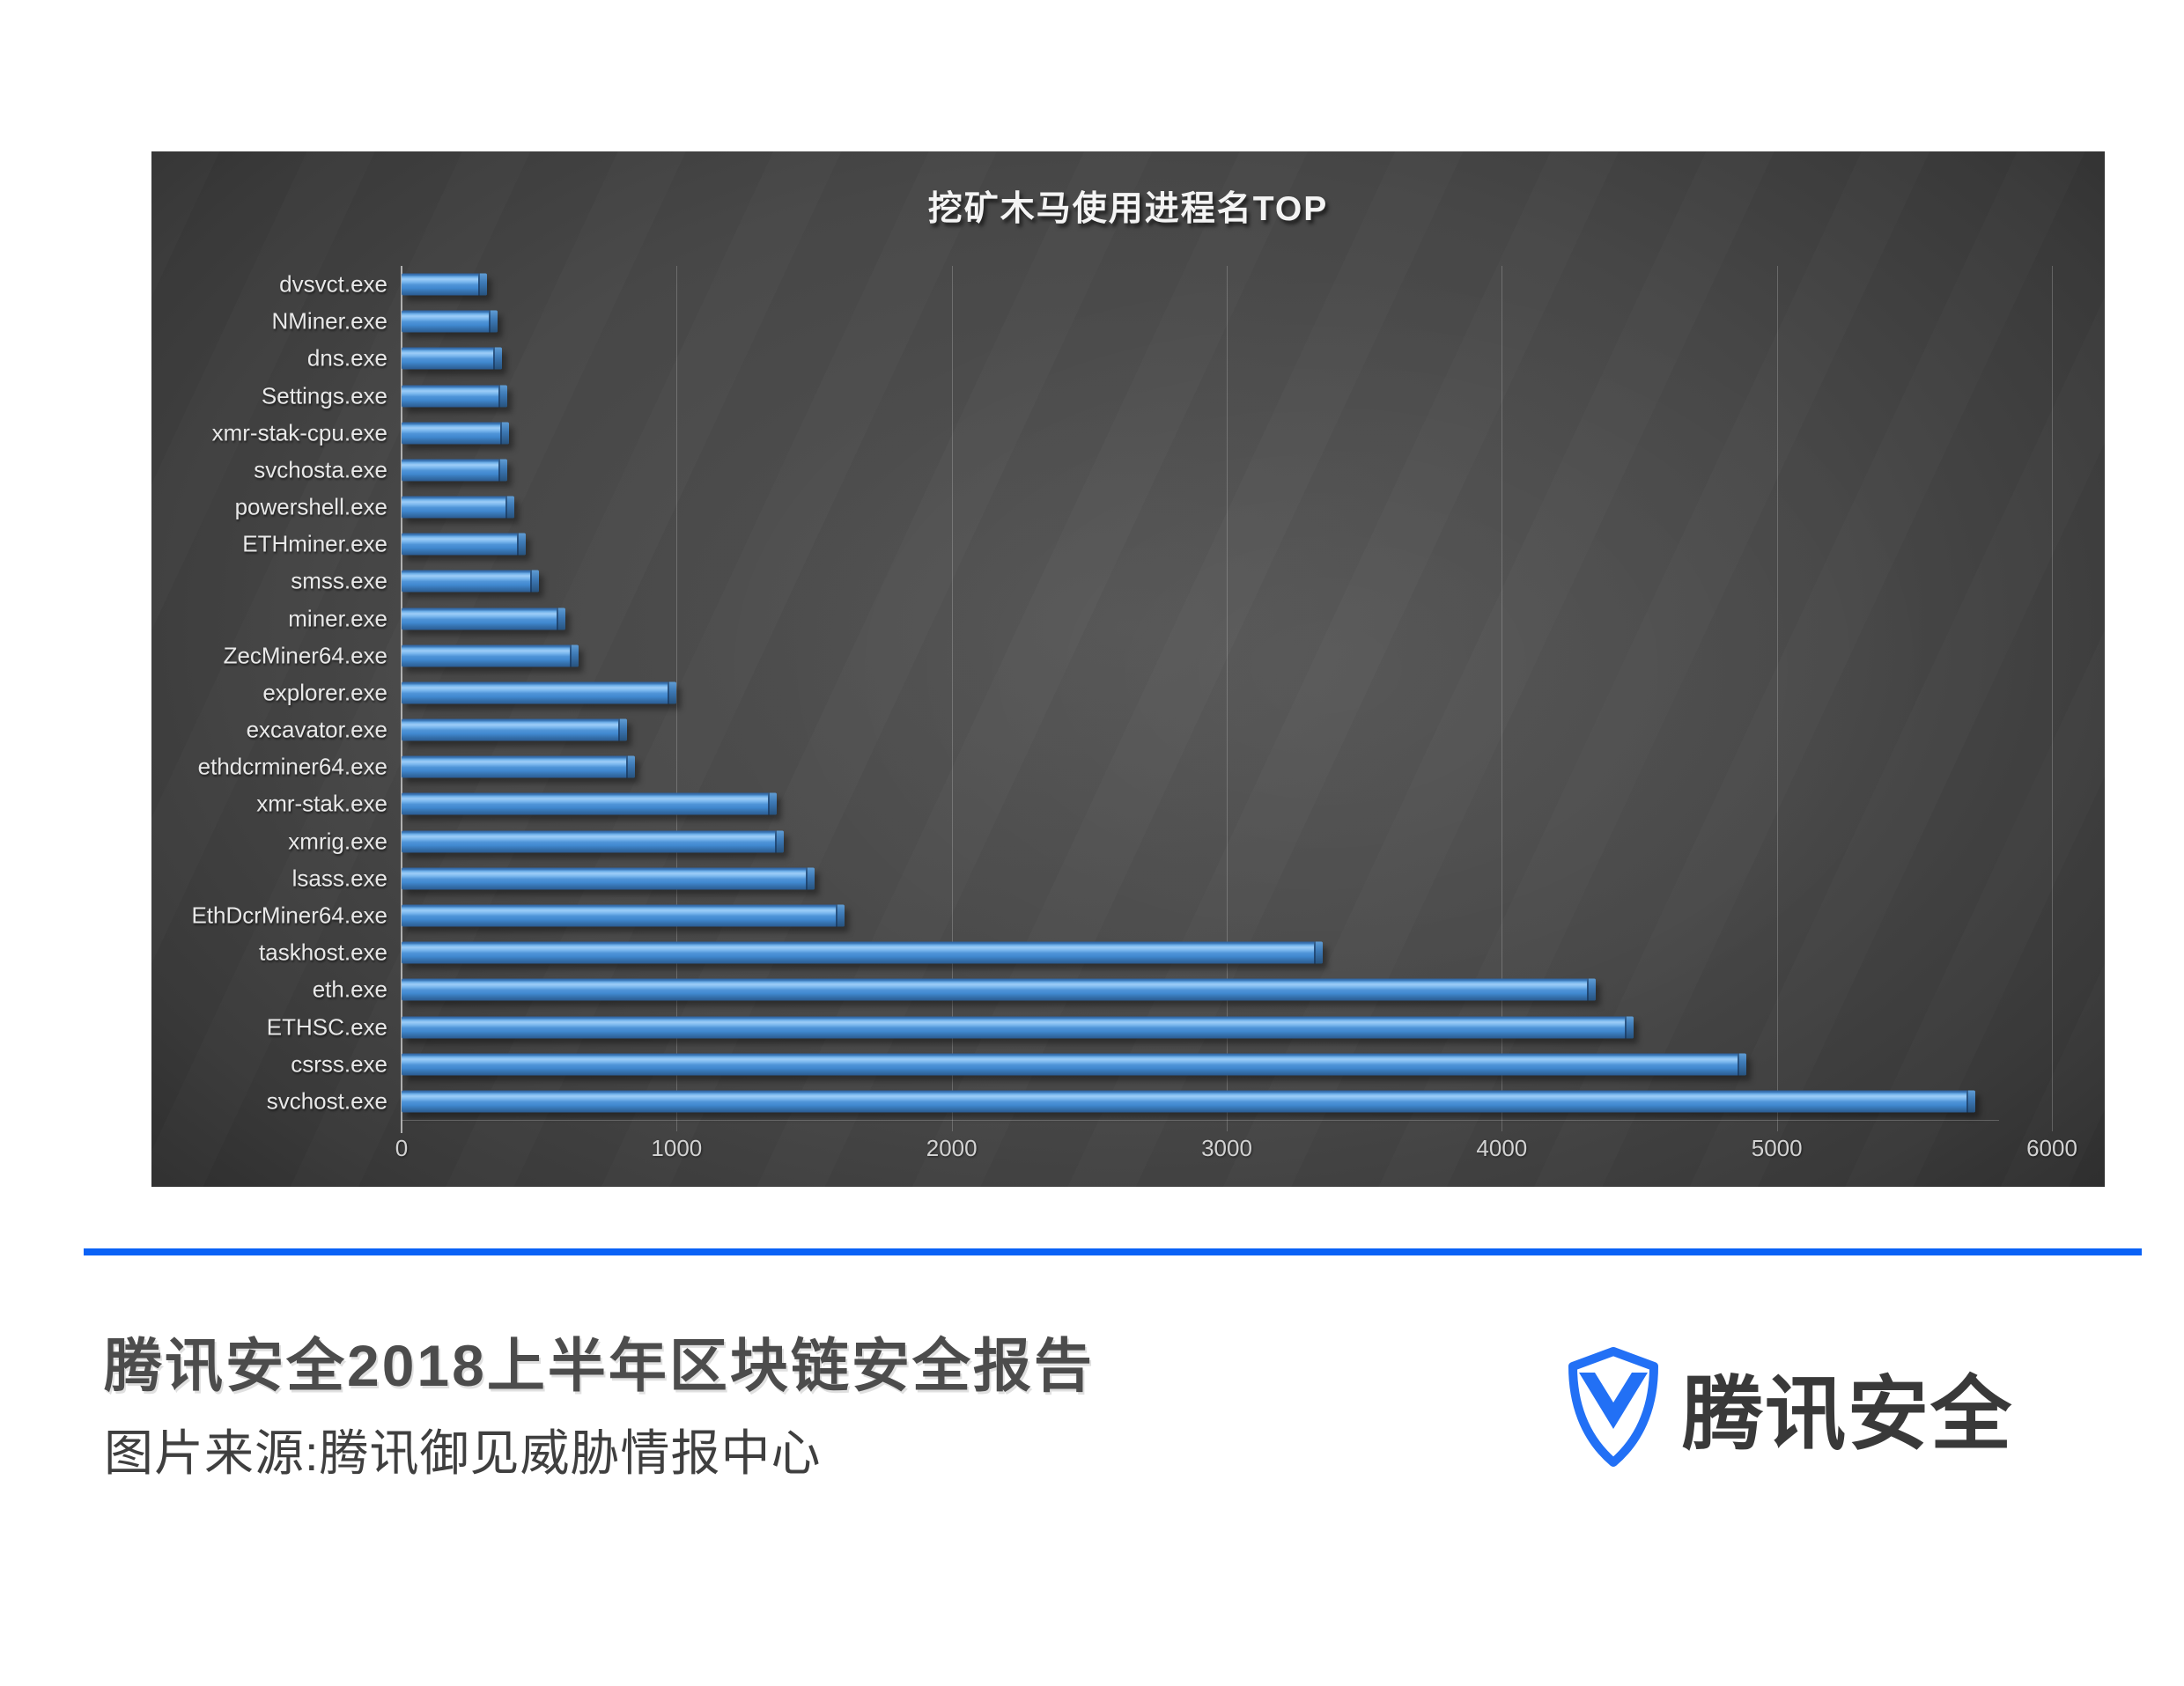  I want to click on chart-row: xmrig.exe, so click(1170, 841).